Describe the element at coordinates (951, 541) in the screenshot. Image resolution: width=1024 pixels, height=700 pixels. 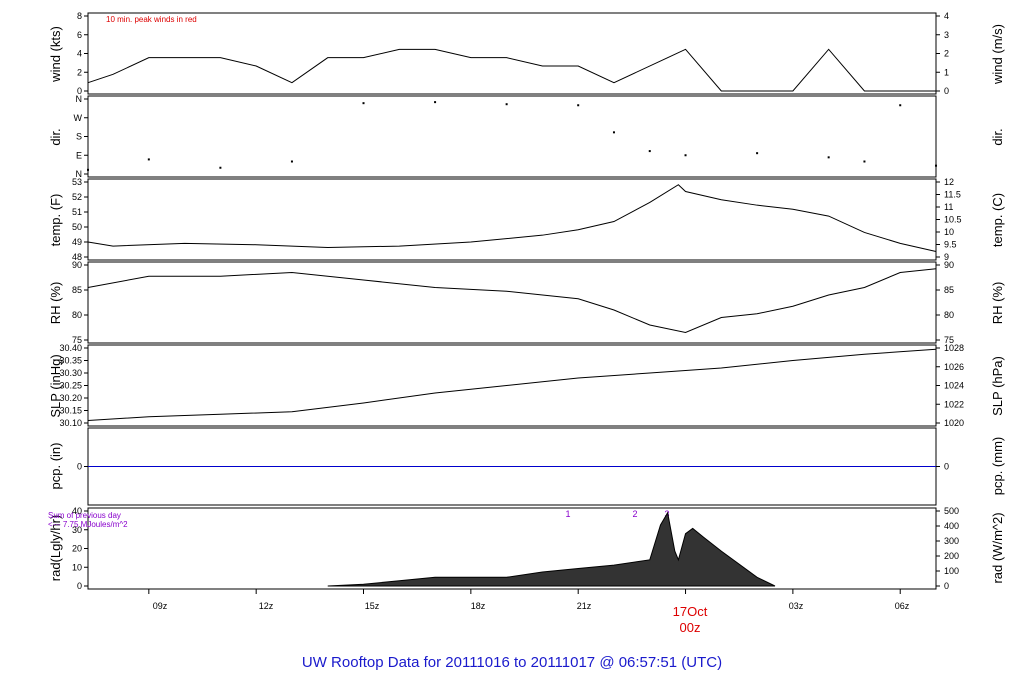
I see `rad-ytick-right-label: 300` at that location.